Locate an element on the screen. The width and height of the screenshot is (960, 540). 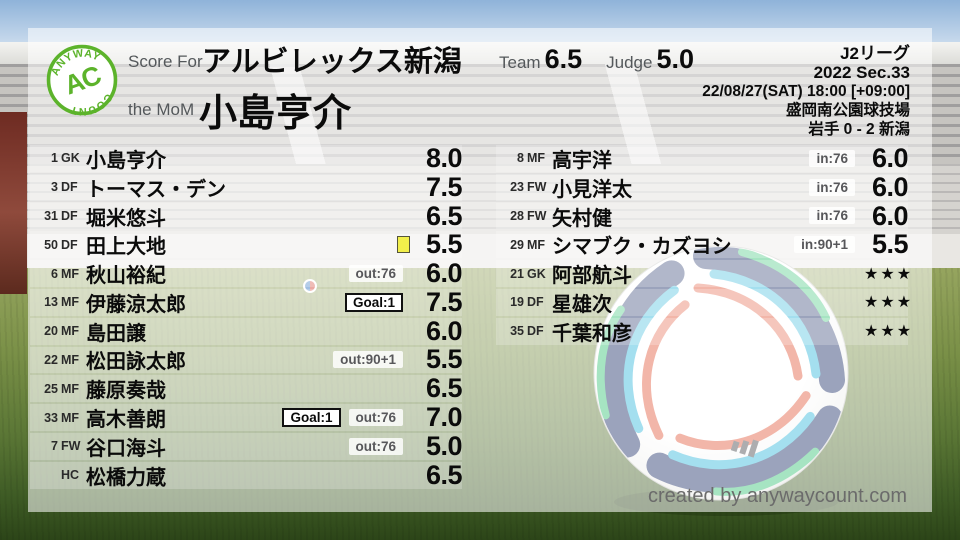
player-row: 50 DF 田上大地 5.5 is located at coordinates (246, 244).